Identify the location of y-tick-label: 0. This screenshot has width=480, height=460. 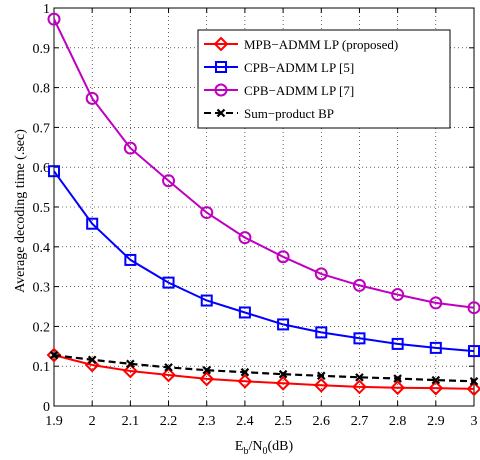
(46, 407).